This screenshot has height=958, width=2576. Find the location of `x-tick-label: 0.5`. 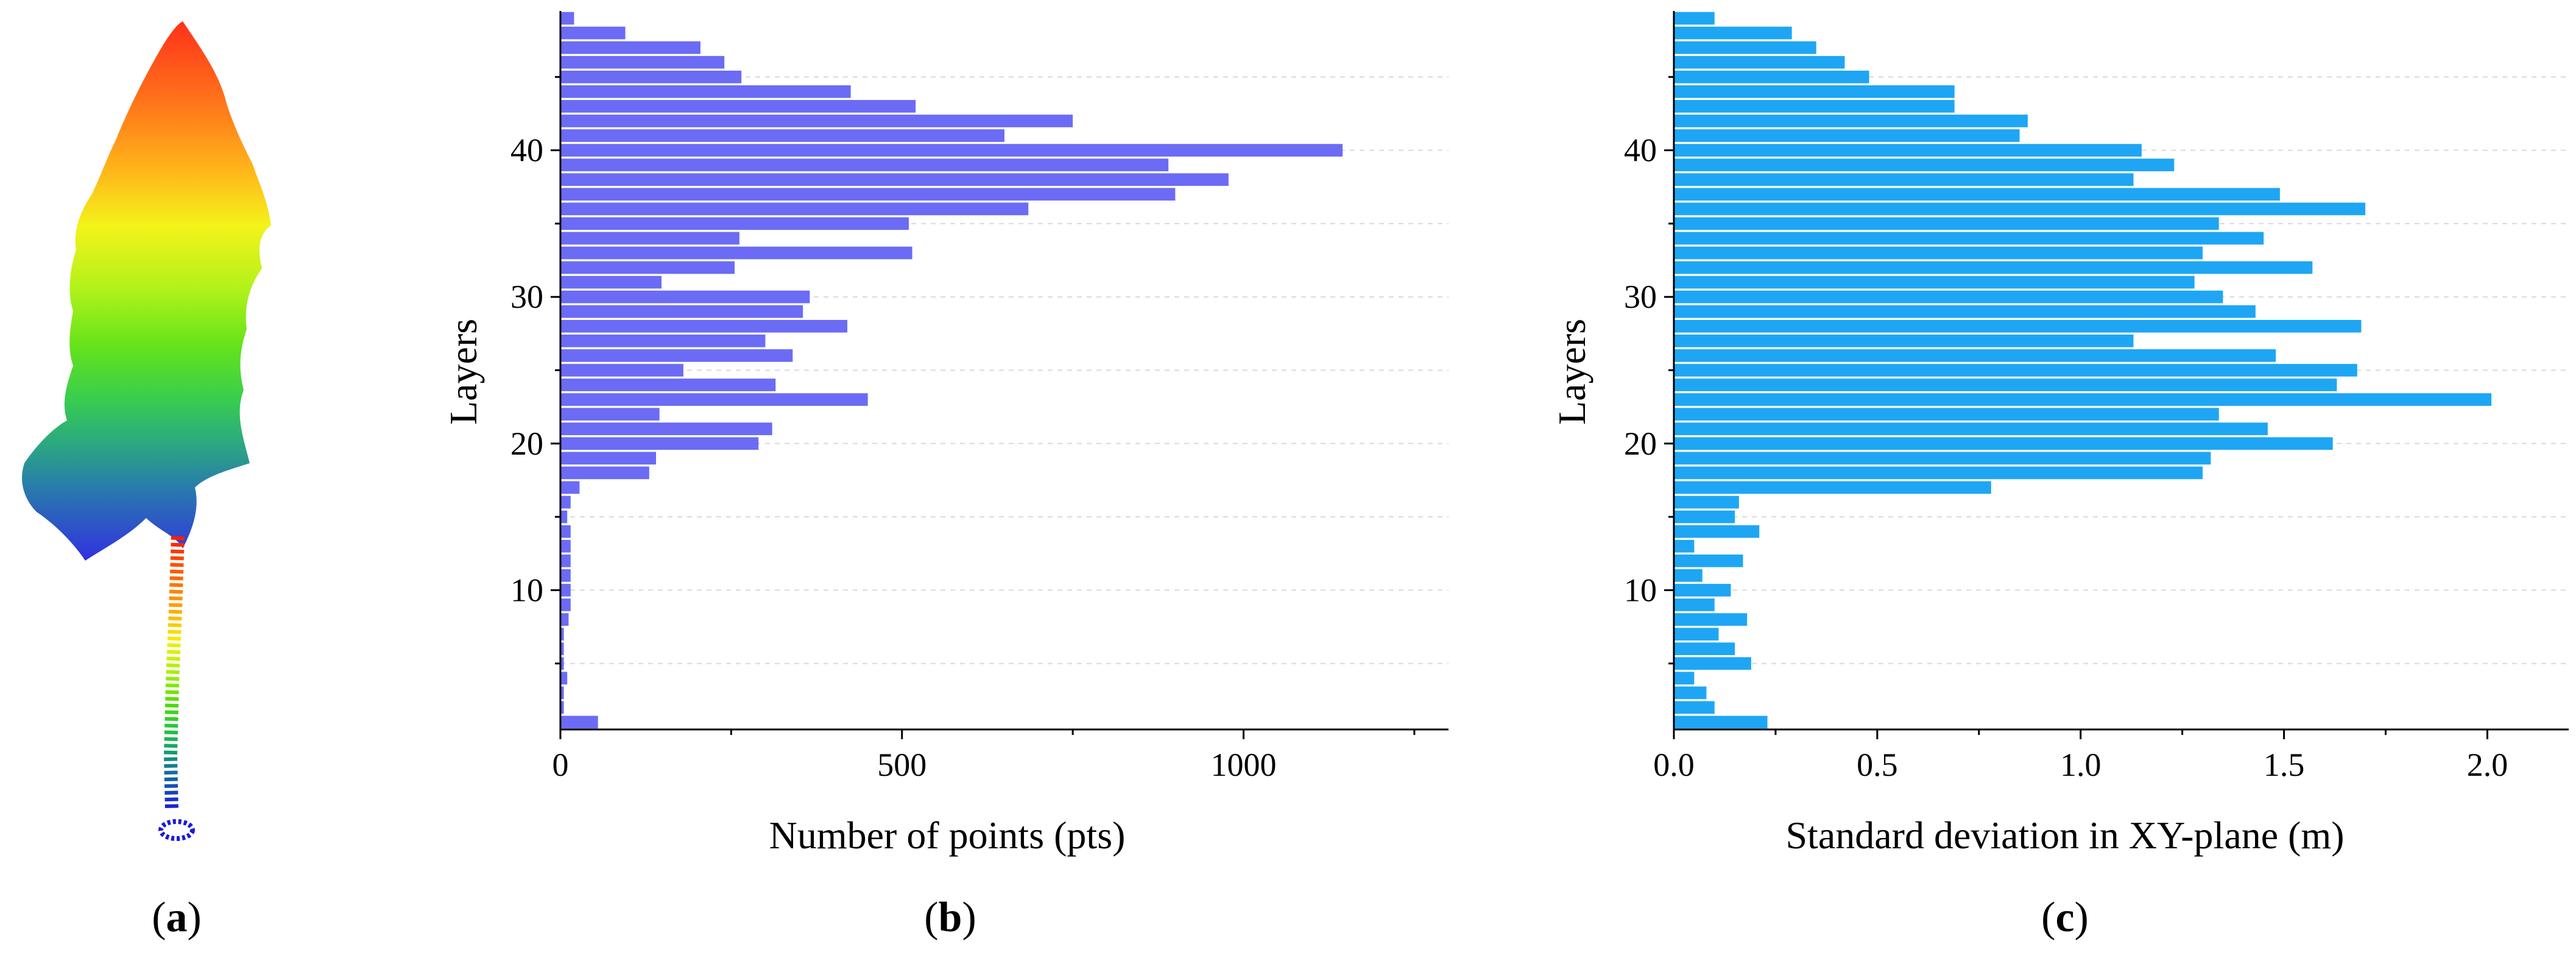

x-tick-label: 0.5 is located at coordinates (1877, 765).